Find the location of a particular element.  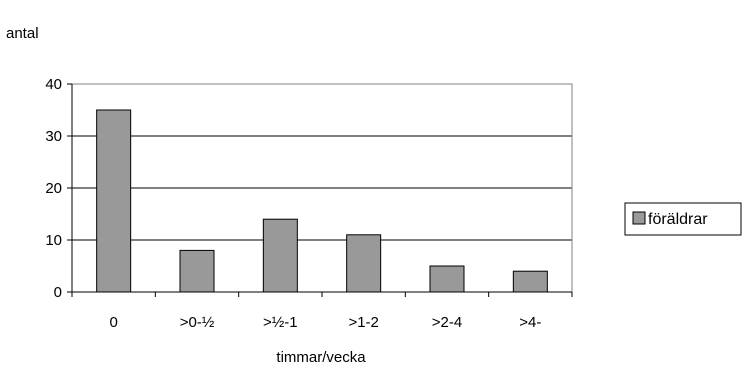

y-tick-label: 40 is located at coordinates (53, 84).